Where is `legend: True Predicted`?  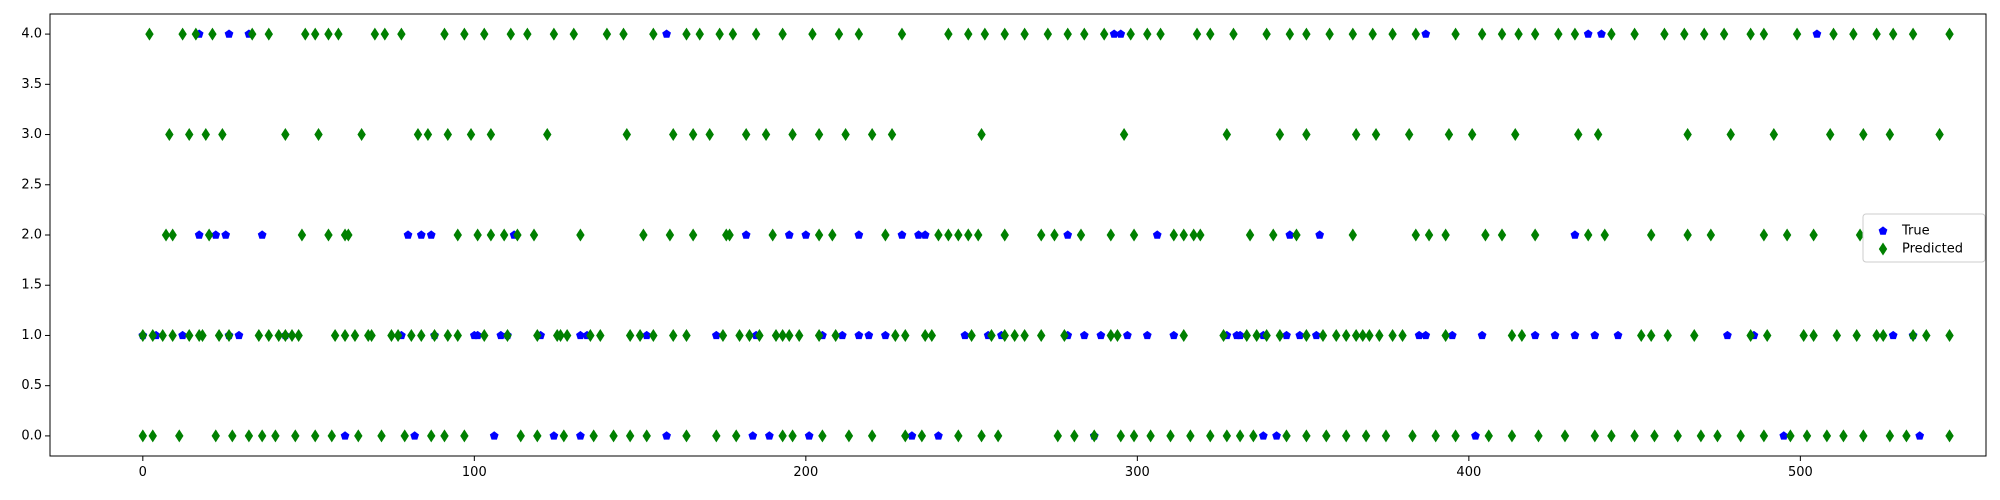
legend: True Predicted is located at coordinates (1924, 238).